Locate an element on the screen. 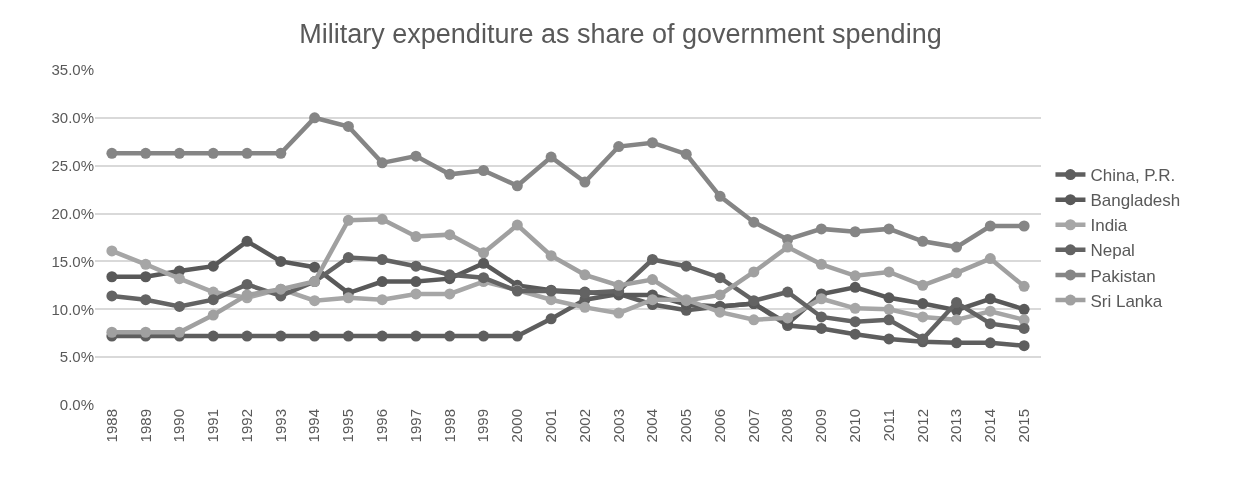 This screenshot has width=1241, height=485. x-tick-label: 2002 is located at coordinates (584, 426).